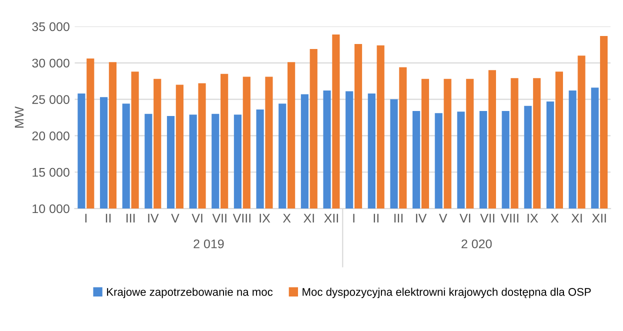 This screenshot has width=623, height=331. What do you see at coordinates (19, 117) in the screenshot?
I see `y-axis-title: MW` at bounding box center [19, 117].